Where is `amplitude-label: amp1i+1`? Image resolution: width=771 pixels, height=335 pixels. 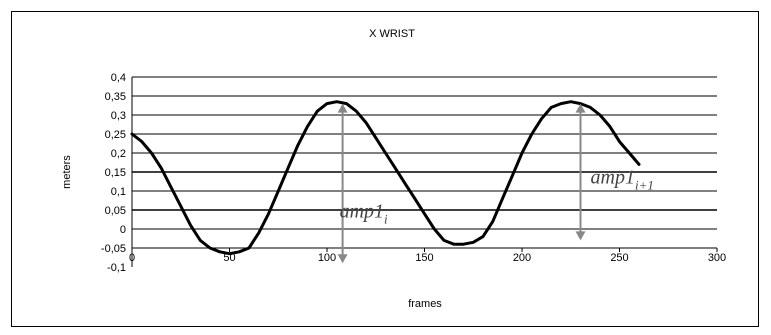
amplitude-label: amp1i+1 is located at coordinates (622, 179).